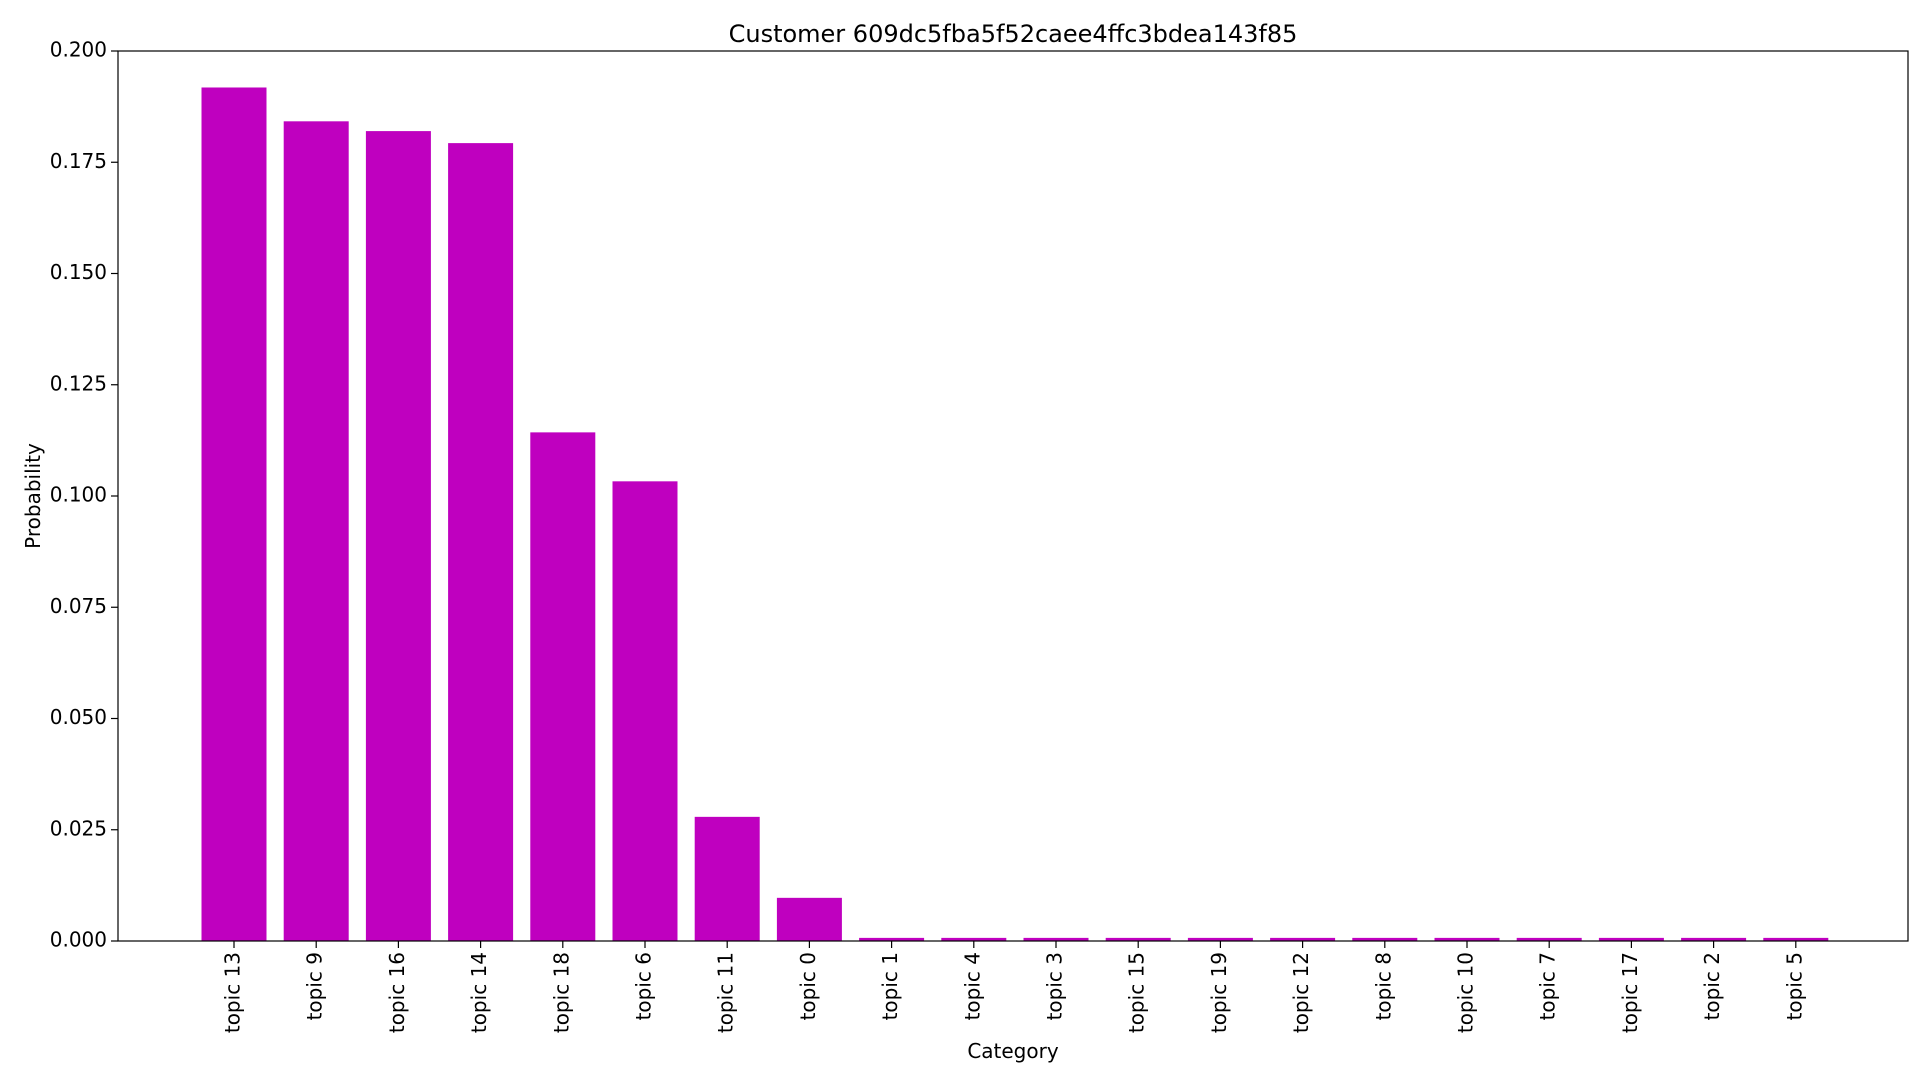 The height and width of the screenshot is (1080, 1920). Describe the element at coordinates (78, 272) in the screenshot. I see `y-tick-label: 0.150` at that location.